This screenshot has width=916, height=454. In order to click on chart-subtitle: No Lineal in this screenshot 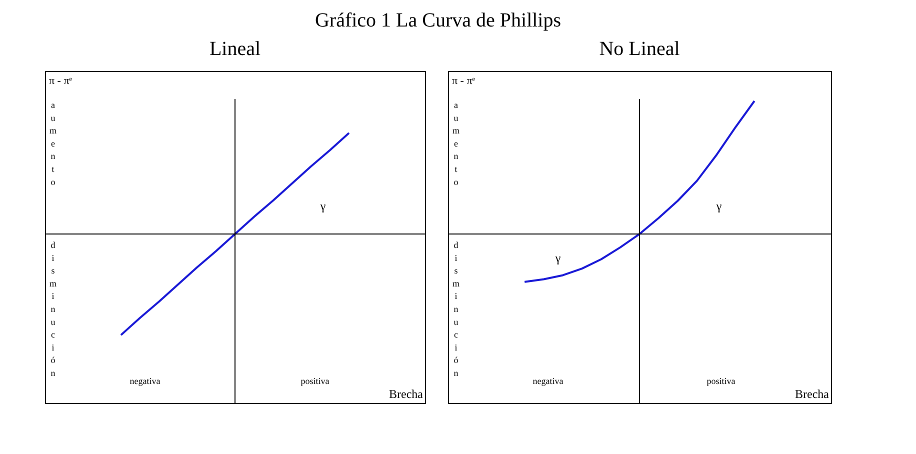, I will do `click(639, 49)`.